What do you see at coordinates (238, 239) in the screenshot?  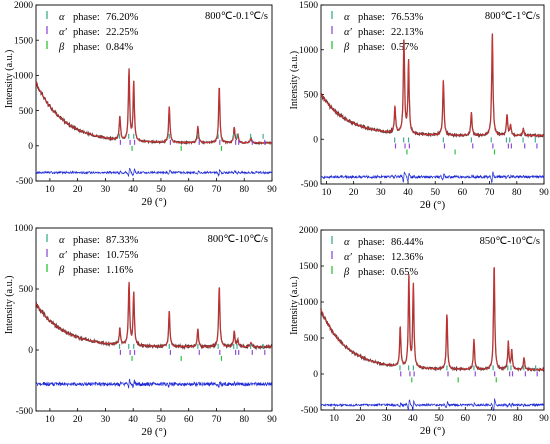 I see `sample-condition-label: 800℃-10℃/s` at bounding box center [238, 239].